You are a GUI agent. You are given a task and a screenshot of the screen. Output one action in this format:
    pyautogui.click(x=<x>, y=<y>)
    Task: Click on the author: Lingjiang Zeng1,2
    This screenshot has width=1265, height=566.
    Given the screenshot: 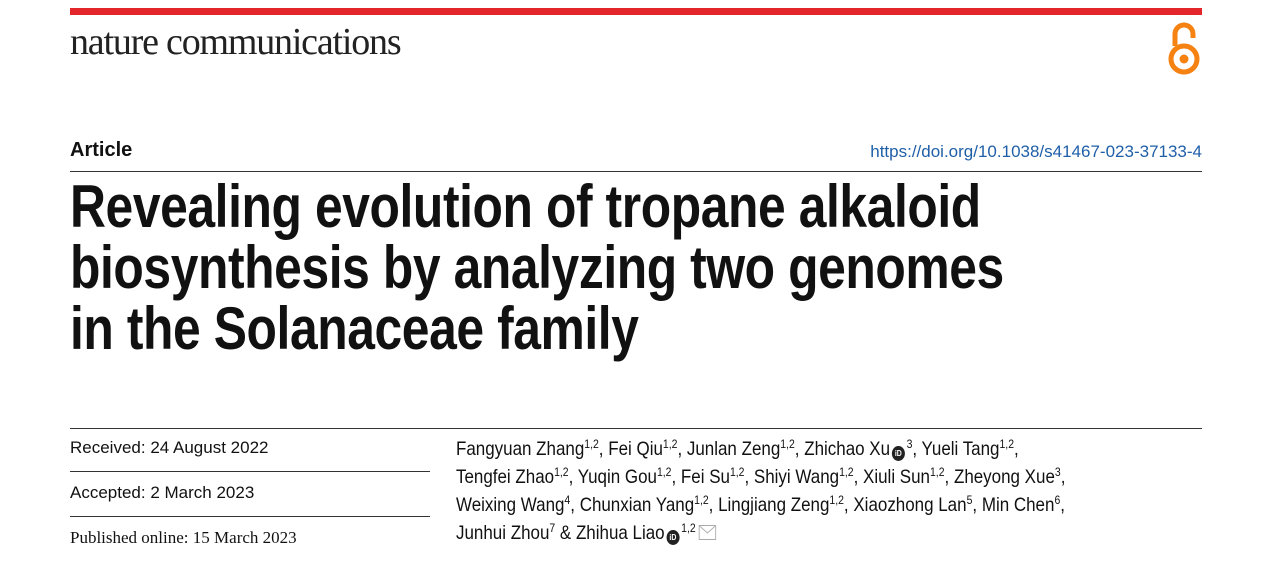 What is the action you would take?
    pyautogui.click(x=781, y=505)
    